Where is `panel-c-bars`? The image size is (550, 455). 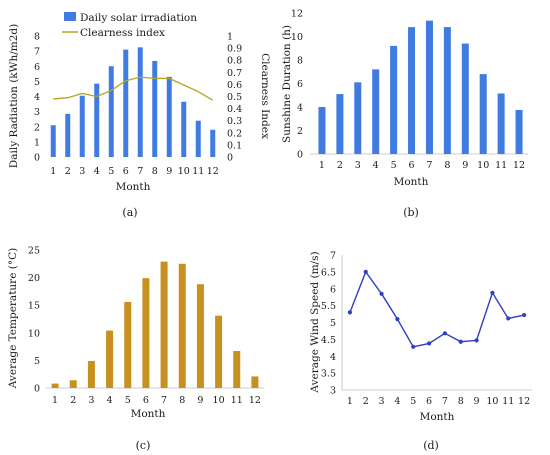 panel-c-bars is located at coordinates (155, 324).